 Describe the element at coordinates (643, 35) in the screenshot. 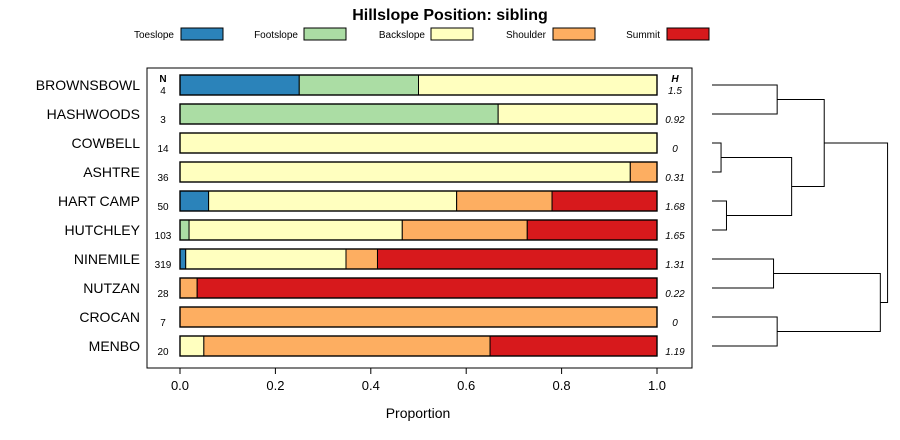

I see `legend-label-summit: Summit` at that location.